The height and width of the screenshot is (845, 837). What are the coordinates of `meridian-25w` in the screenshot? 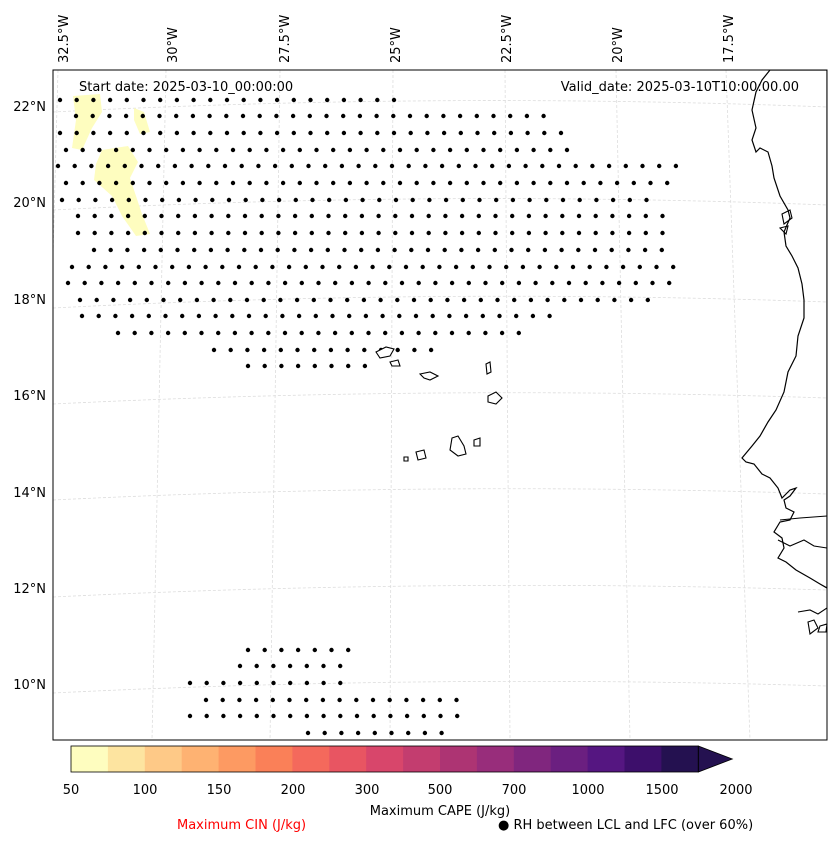 It's located at (391, 405).